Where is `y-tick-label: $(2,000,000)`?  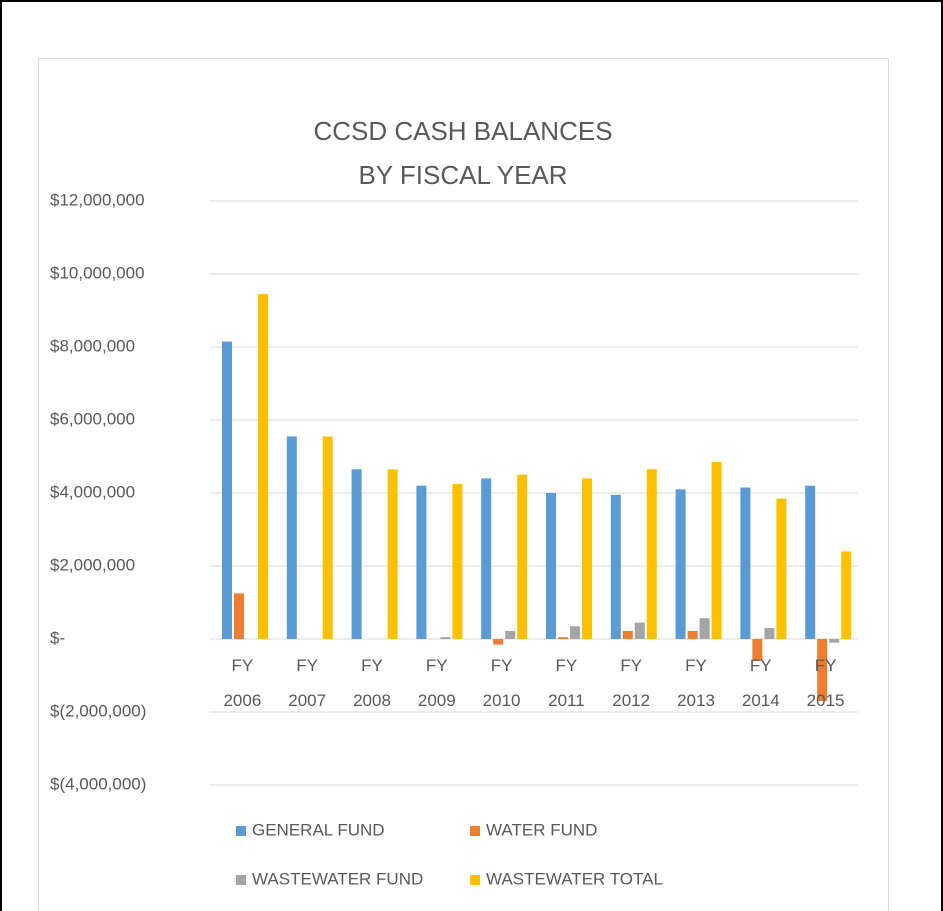
y-tick-label: $(2,000,000) is located at coordinates (98, 710).